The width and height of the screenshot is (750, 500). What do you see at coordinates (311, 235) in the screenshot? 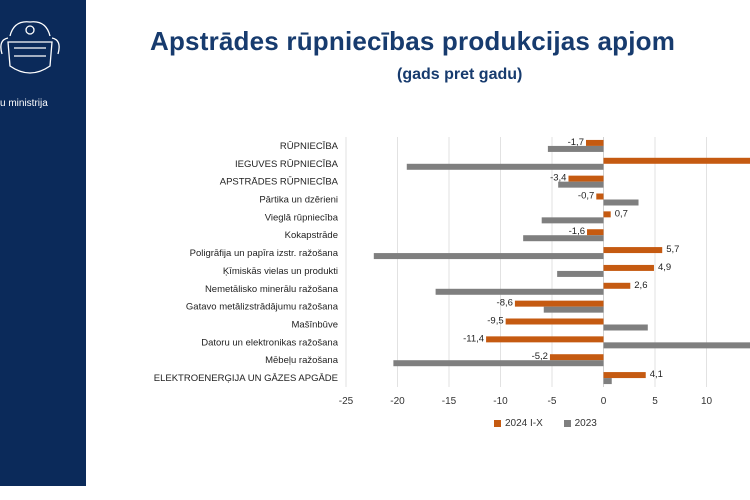
I see `category-label: Kokapstrāde` at bounding box center [311, 235].